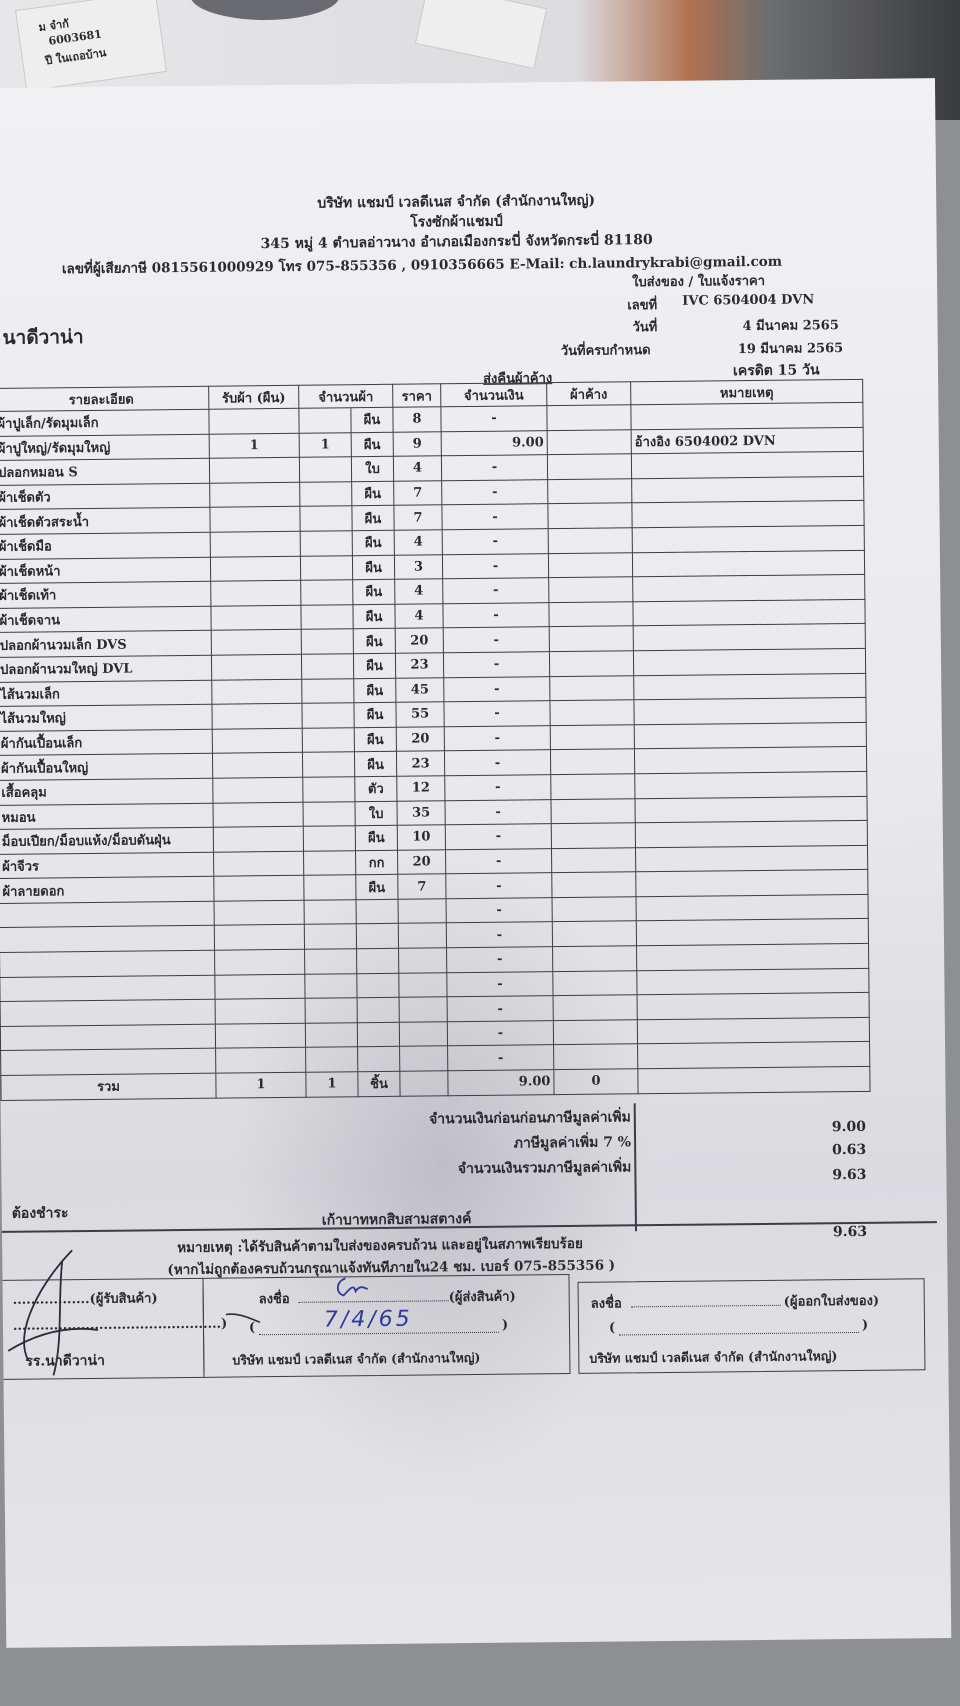  I want to click on cell-price: 12, so click(420, 788).